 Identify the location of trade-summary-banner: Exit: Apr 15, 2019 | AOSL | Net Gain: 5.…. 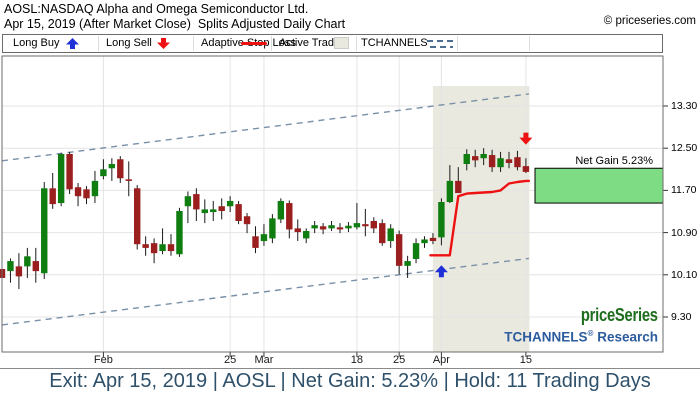
(350, 381).